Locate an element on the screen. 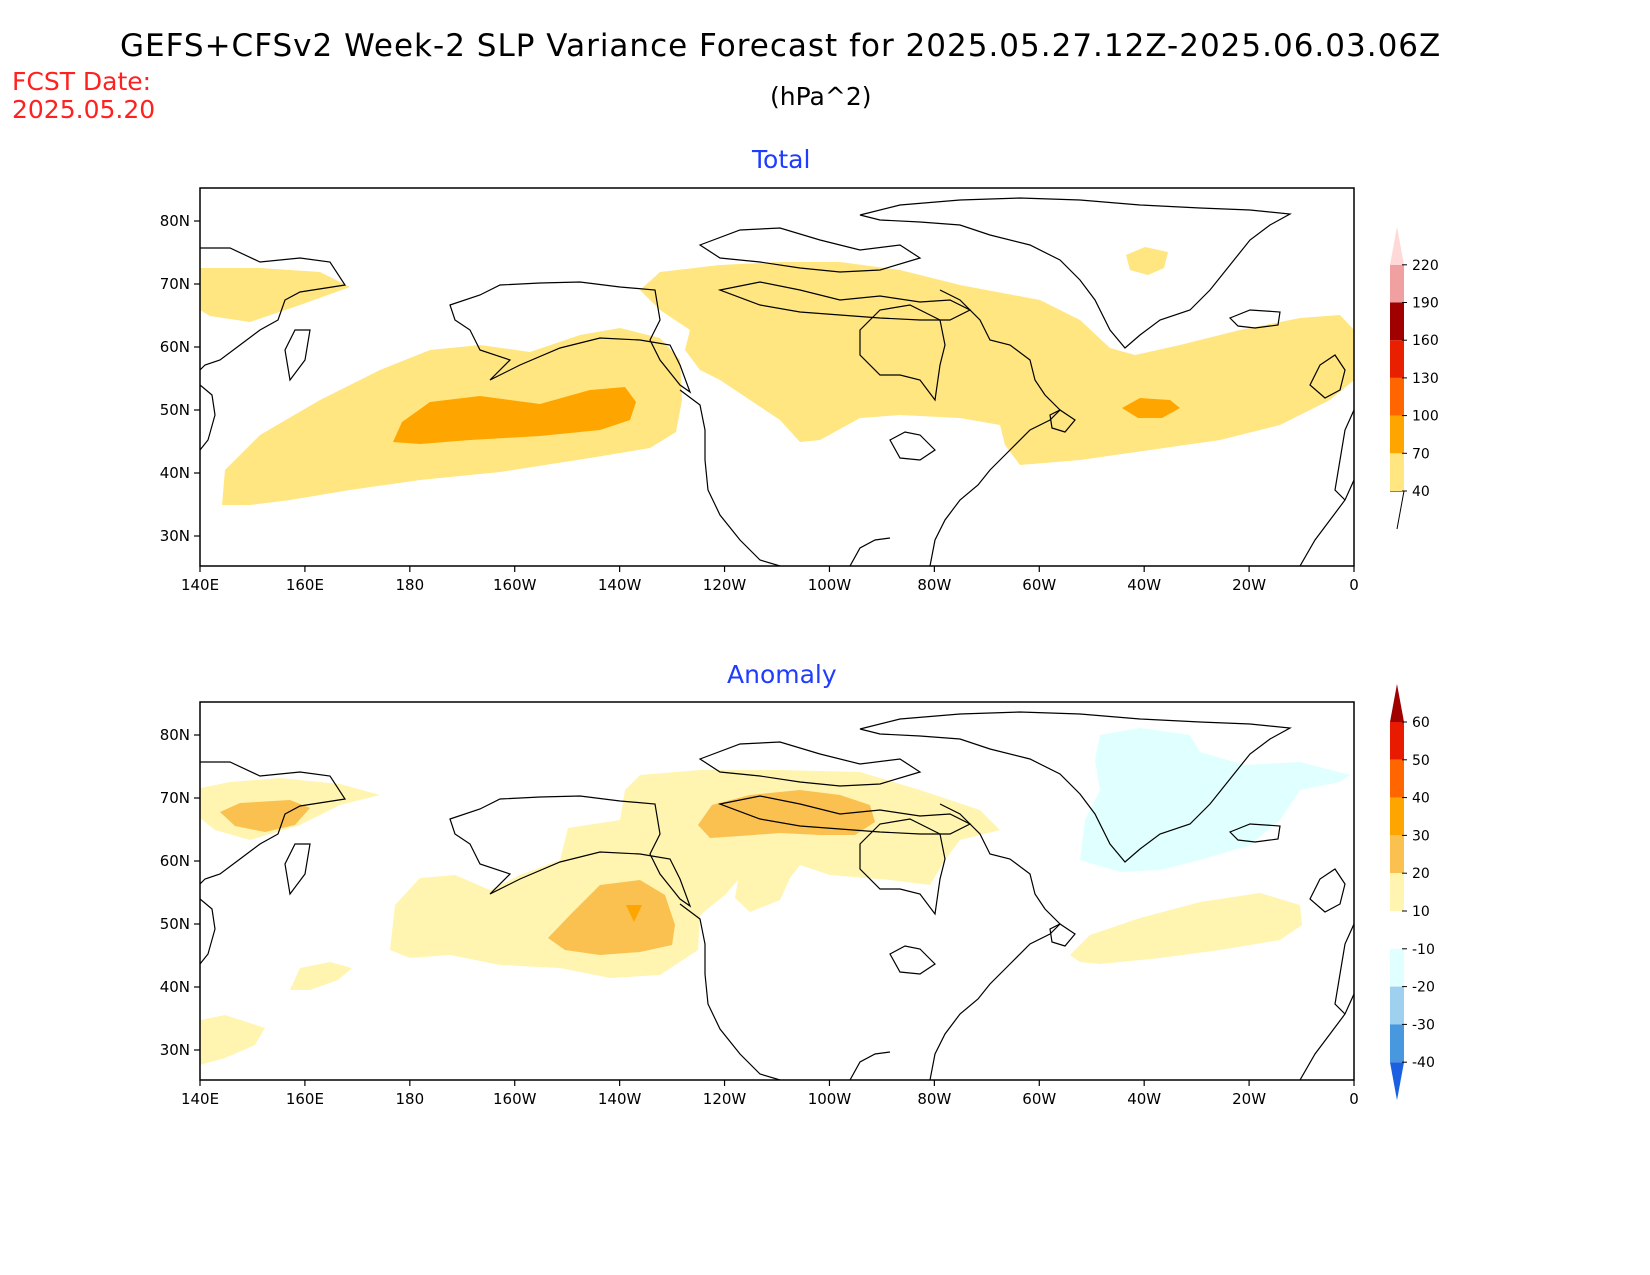 This screenshot has height=1275, width=1650. coast-arctic-islands2-top is located at coordinates (844, 301).